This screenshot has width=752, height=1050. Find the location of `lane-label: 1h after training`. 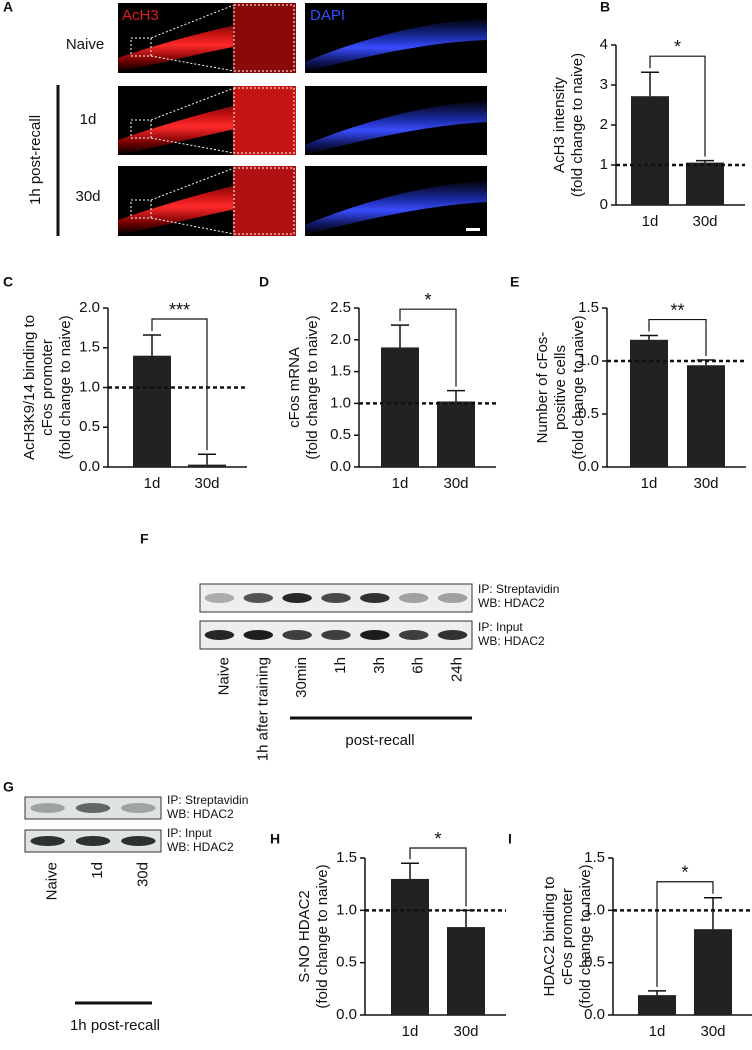

lane-label: 1h after training is located at coordinates (262, 709).